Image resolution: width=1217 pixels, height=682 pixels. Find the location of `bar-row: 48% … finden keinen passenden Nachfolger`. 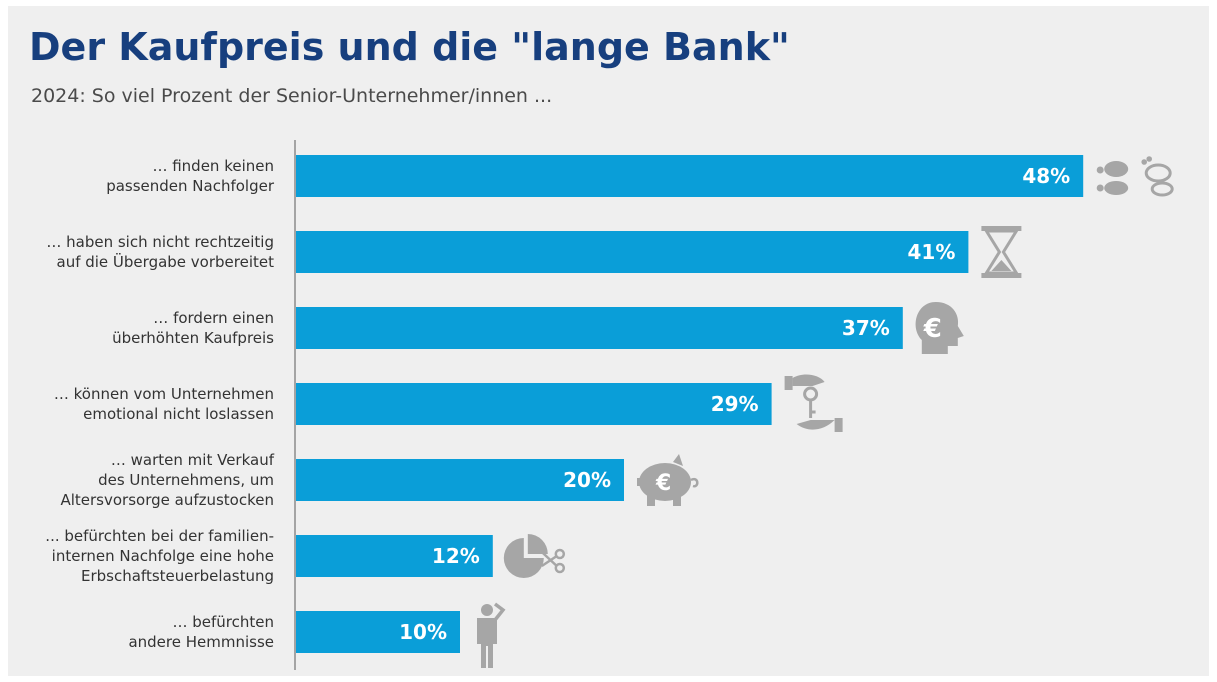

bar-row: 48% … finden keinen passenden Nachfolger is located at coordinates (640, 176).